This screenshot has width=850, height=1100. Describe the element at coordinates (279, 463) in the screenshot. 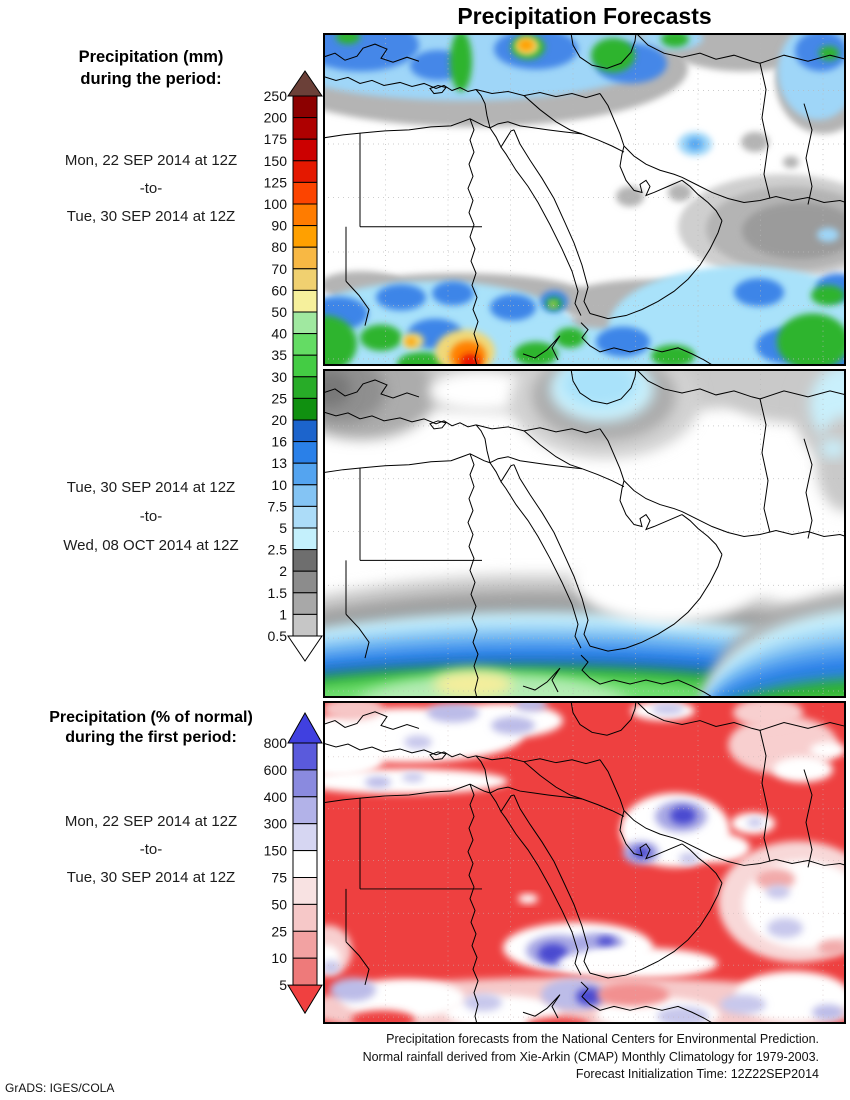

I see `scale-tick-label: 13` at that location.